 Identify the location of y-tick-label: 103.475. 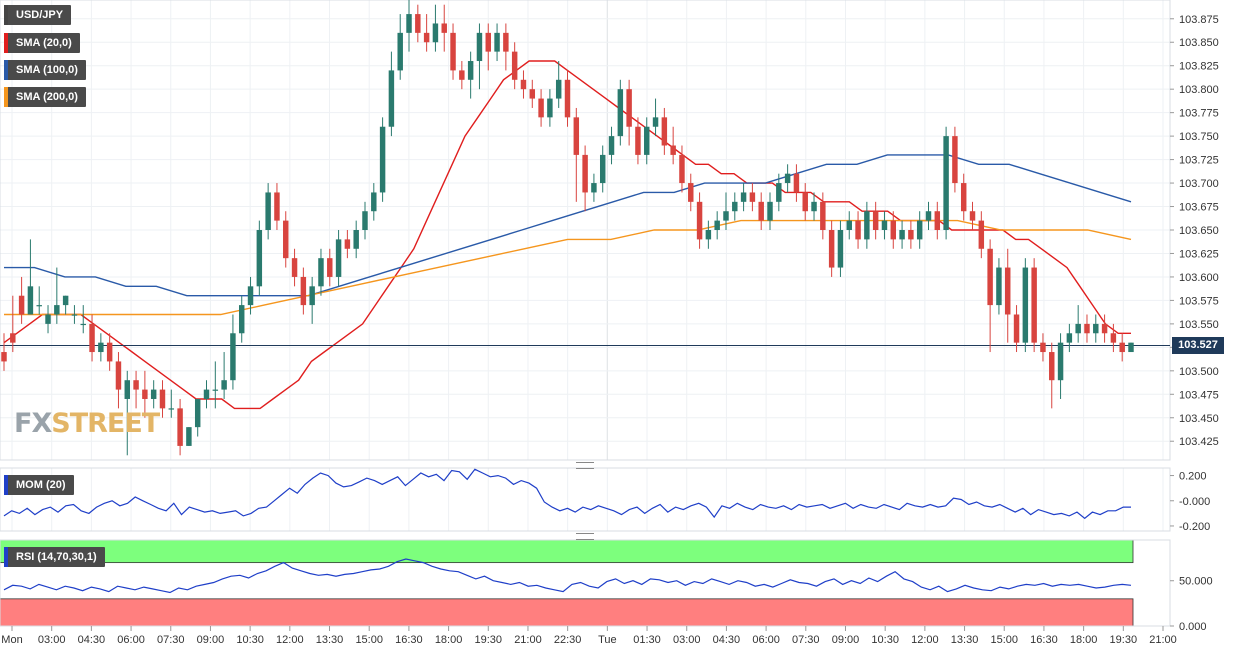
(1199, 395).